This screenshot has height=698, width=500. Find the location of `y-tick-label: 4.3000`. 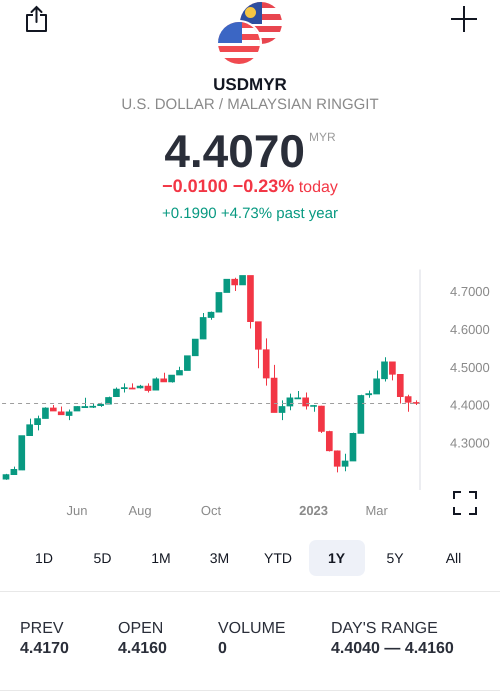

y-tick-label: 4.3000 is located at coordinates (470, 443).